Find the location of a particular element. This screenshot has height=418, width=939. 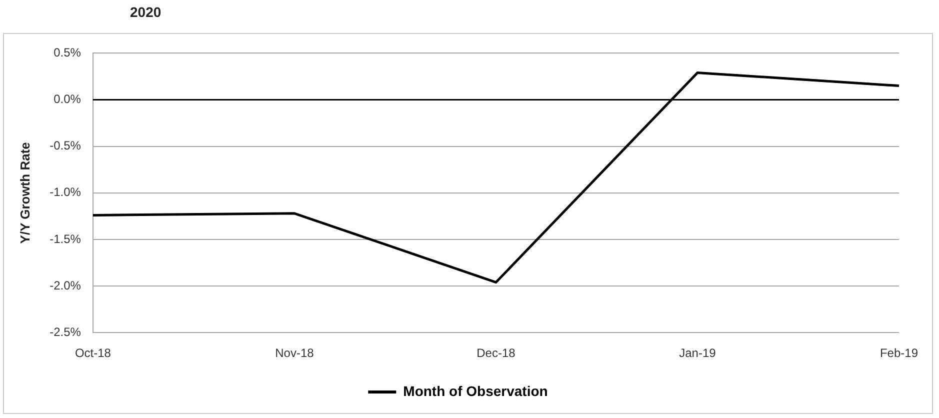

y-tick-label: 0.0% is located at coordinates (68, 99).